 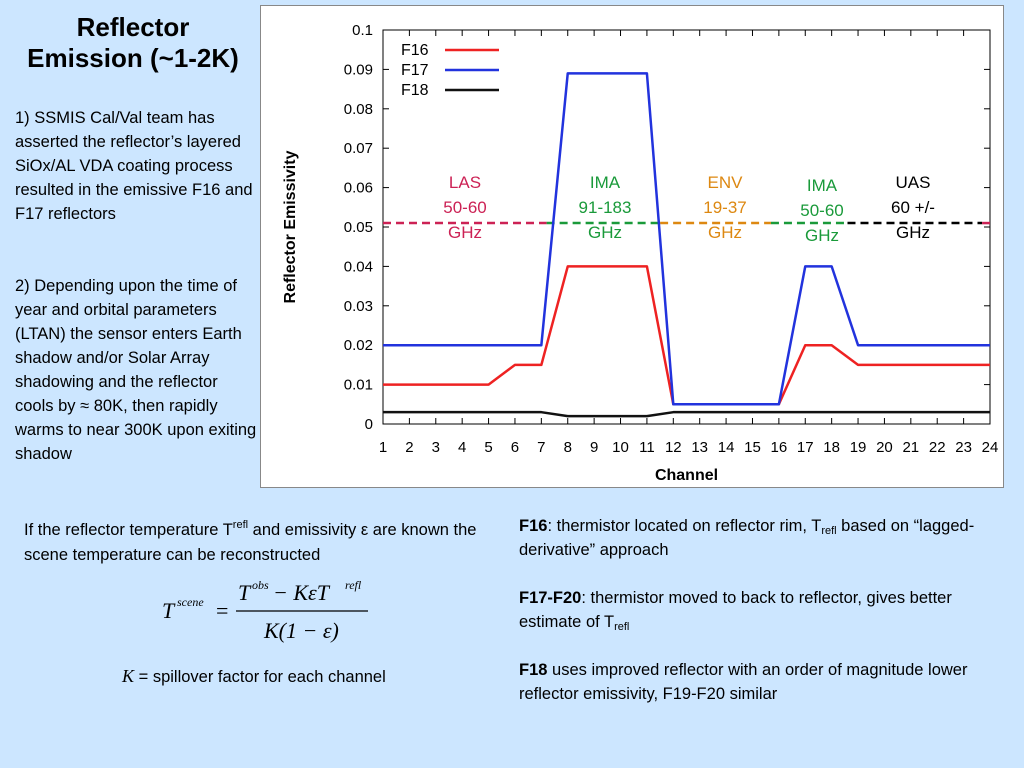 What do you see at coordinates (169, 610) in the screenshot?
I see `formula-lhs: T` at bounding box center [169, 610].